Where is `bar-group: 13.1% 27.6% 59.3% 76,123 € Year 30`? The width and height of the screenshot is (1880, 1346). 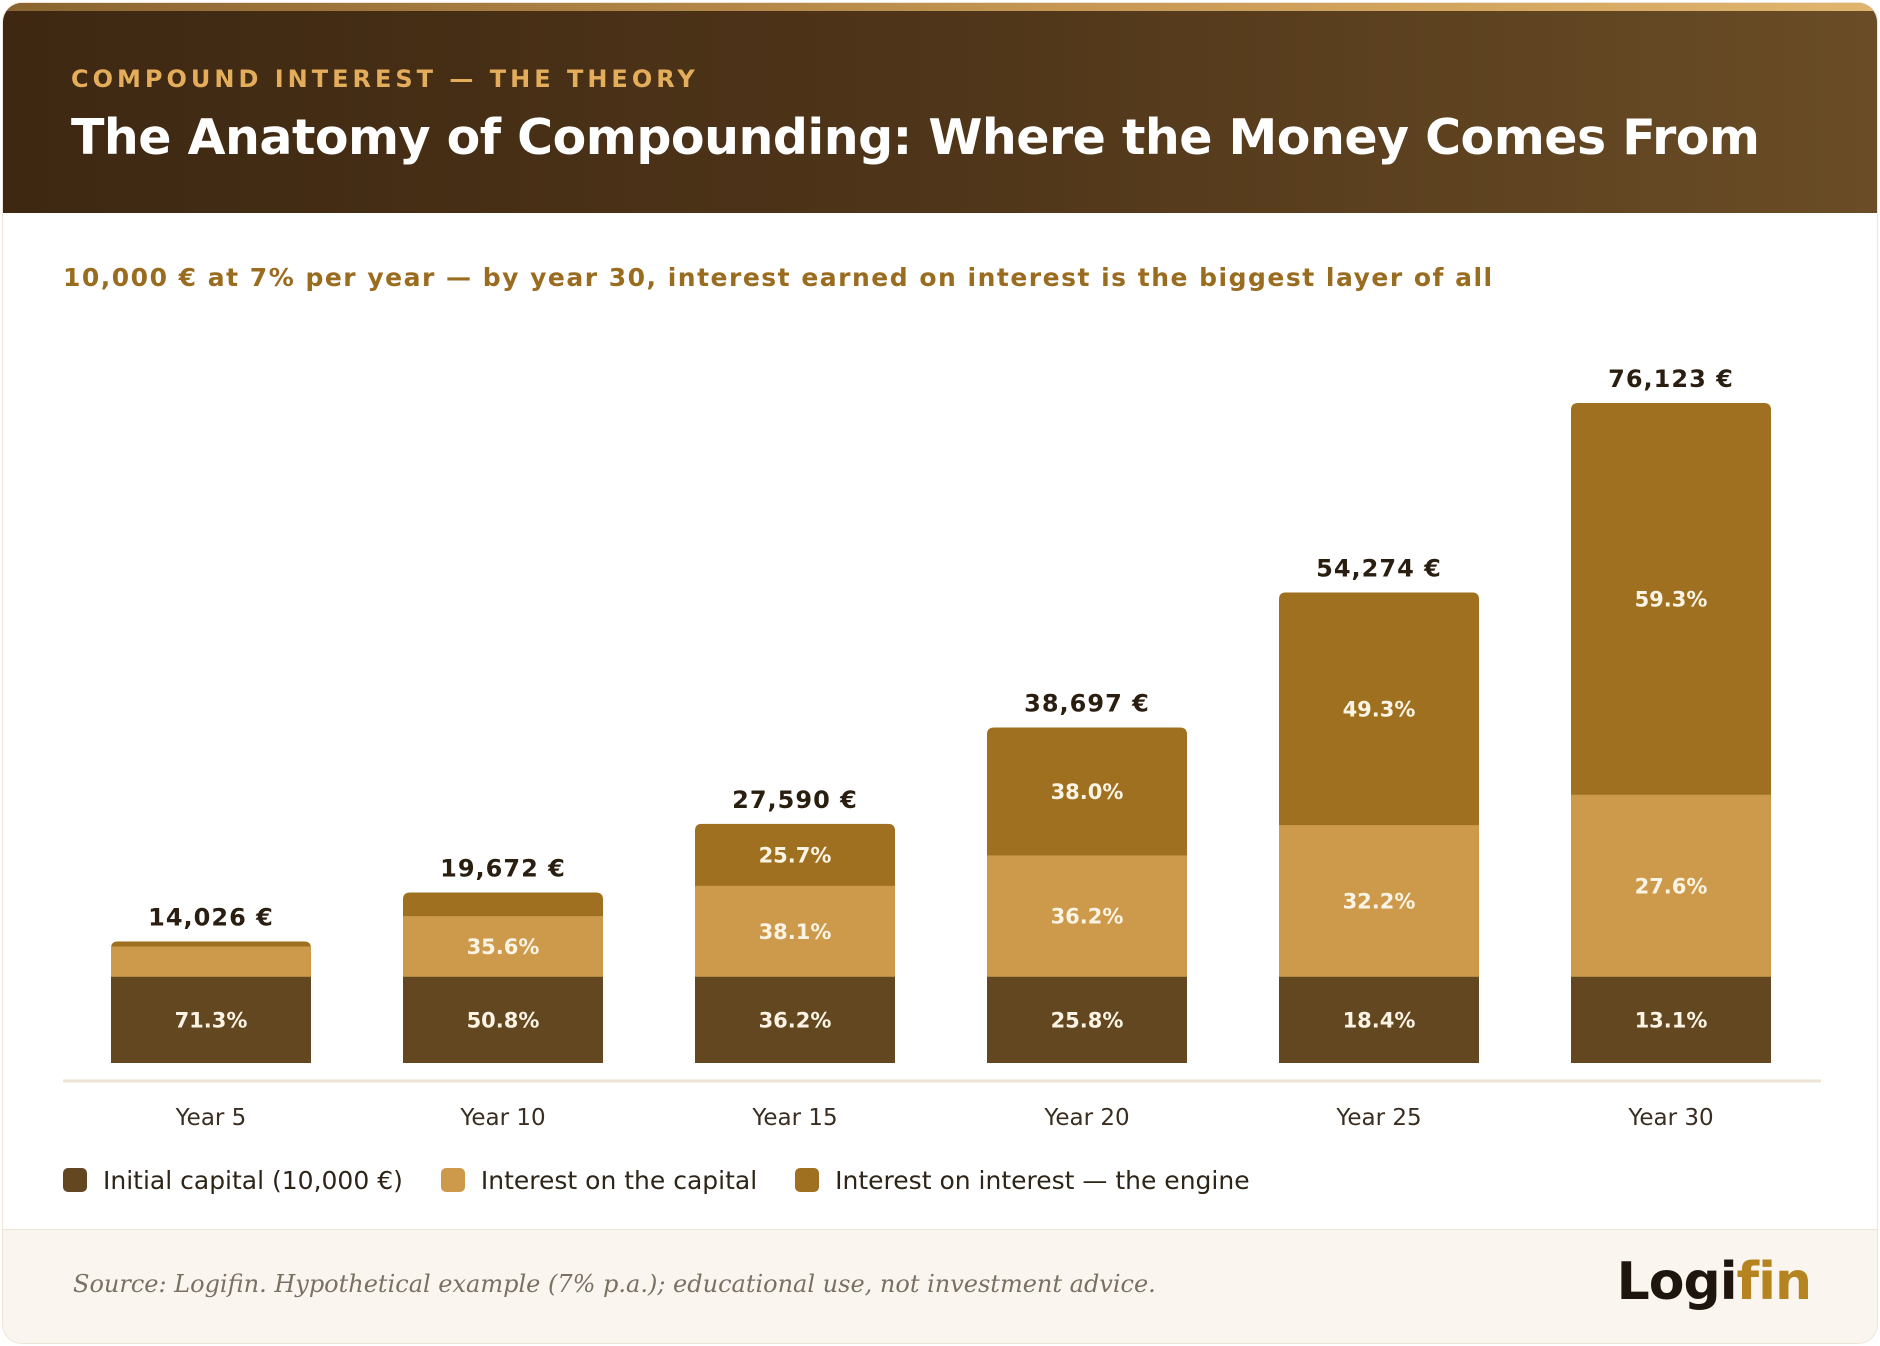
bar-group: 13.1% 27.6% 59.3% 76,123 € Year 30 is located at coordinates (1671, 748).